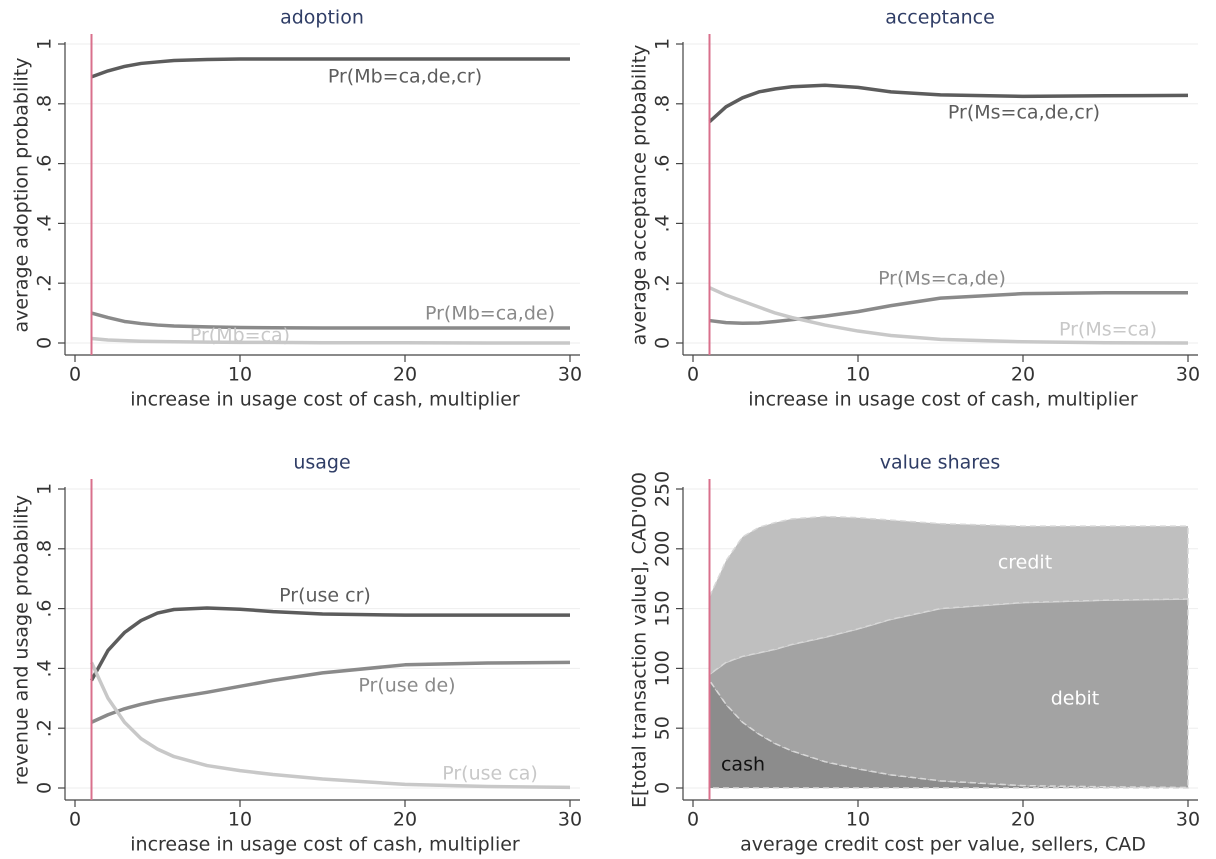 The height and width of the screenshot is (859, 1216). Describe the element at coordinates (663, 489) in the screenshot. I see `y-tick-label: 250` at that location.